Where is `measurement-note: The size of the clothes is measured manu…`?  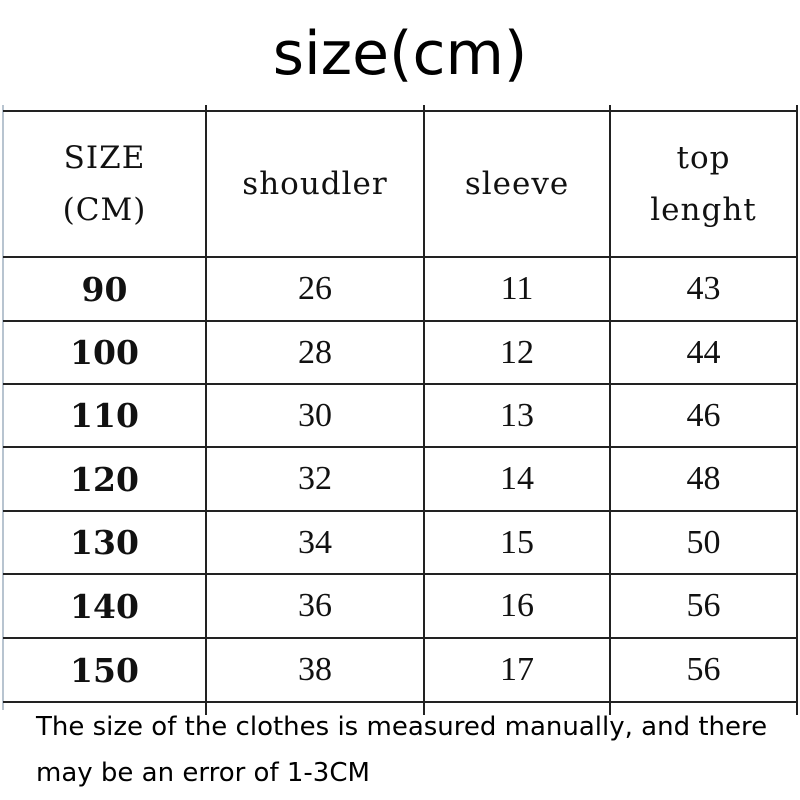
measurement-note: The size of the clothes is measured manu… is located at coordinates (402, 750).